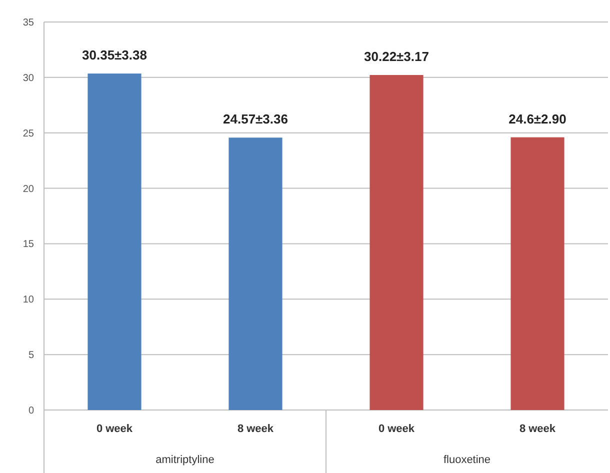 The height and width of the screenshot is (473, 610). Describe the element at coordinates (537, 118) in the screenshot. I see `data-label: 24.6±2.90` at that location.